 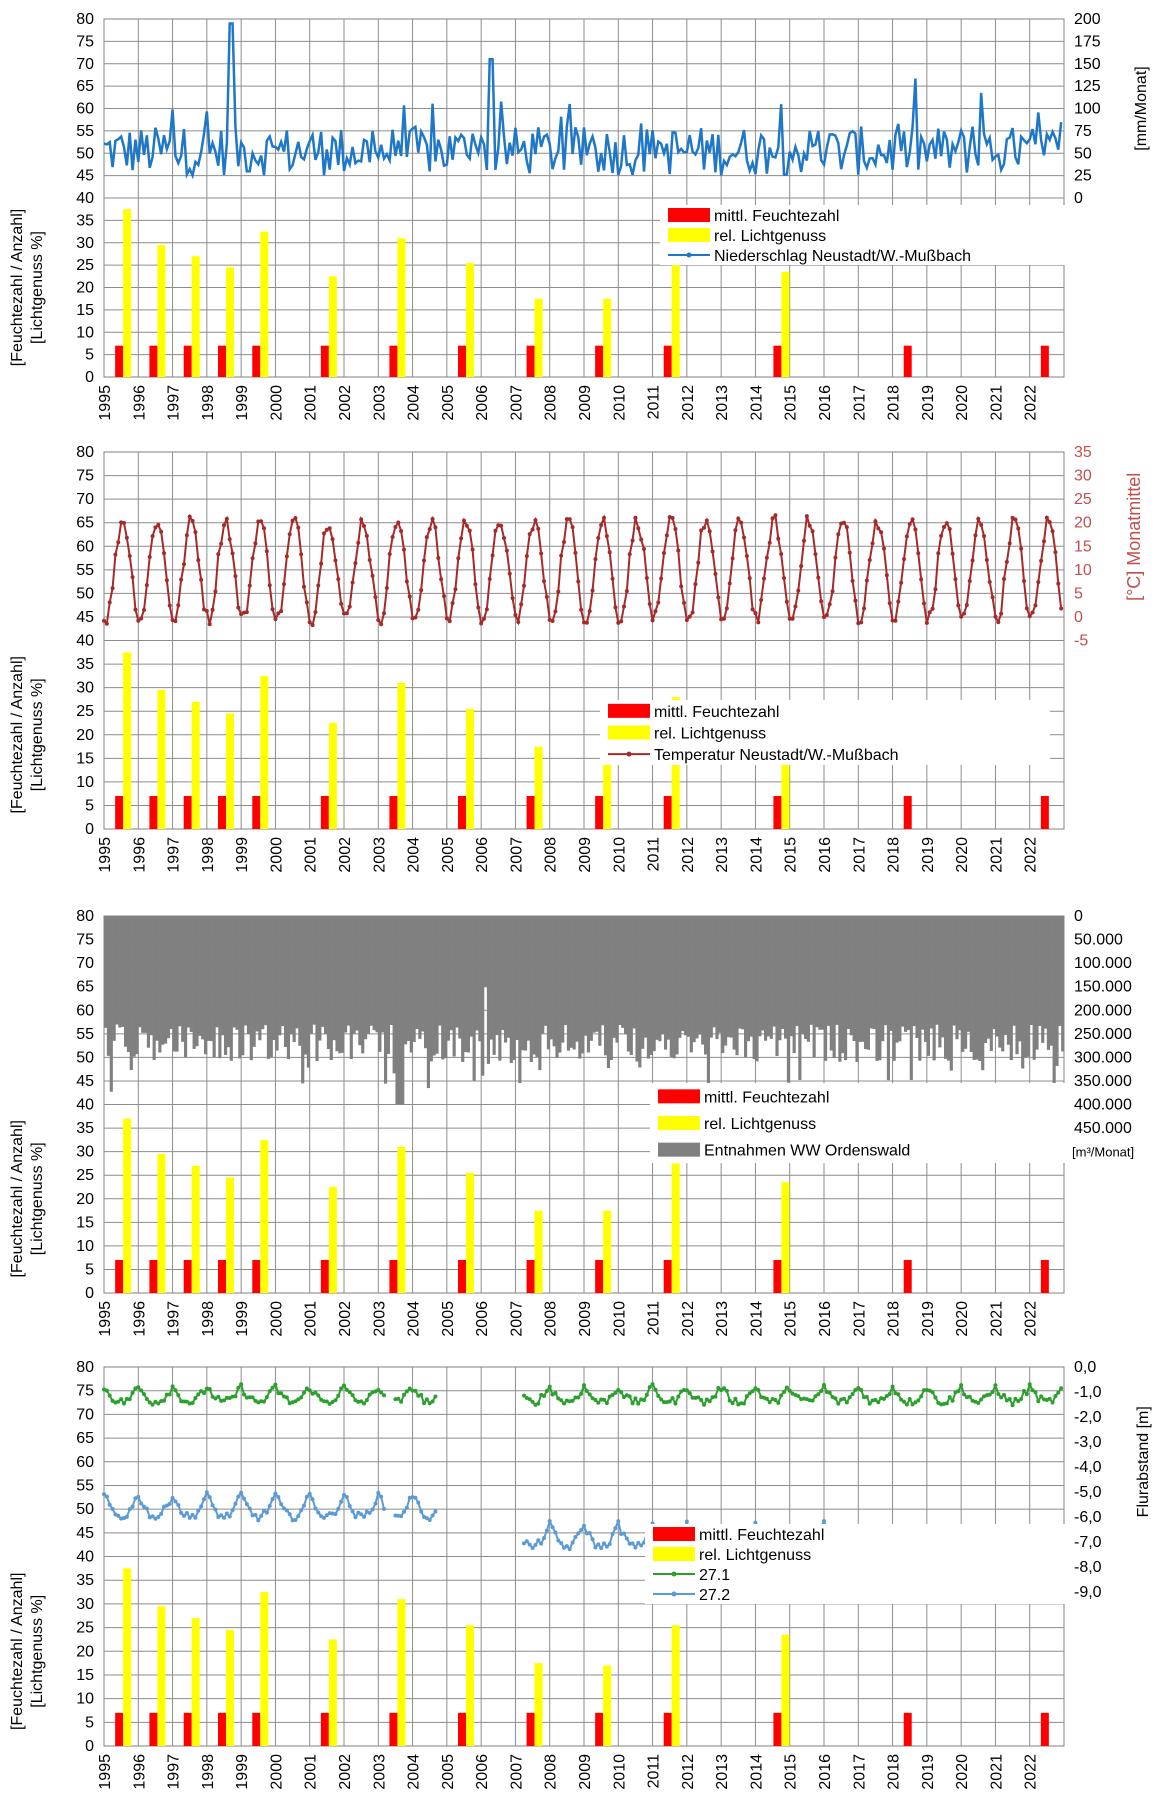 What do you see at coordinates (1083, 452) in the screenshot?
I see `right-tick-label: 35` at bounding box center [1083, 452].